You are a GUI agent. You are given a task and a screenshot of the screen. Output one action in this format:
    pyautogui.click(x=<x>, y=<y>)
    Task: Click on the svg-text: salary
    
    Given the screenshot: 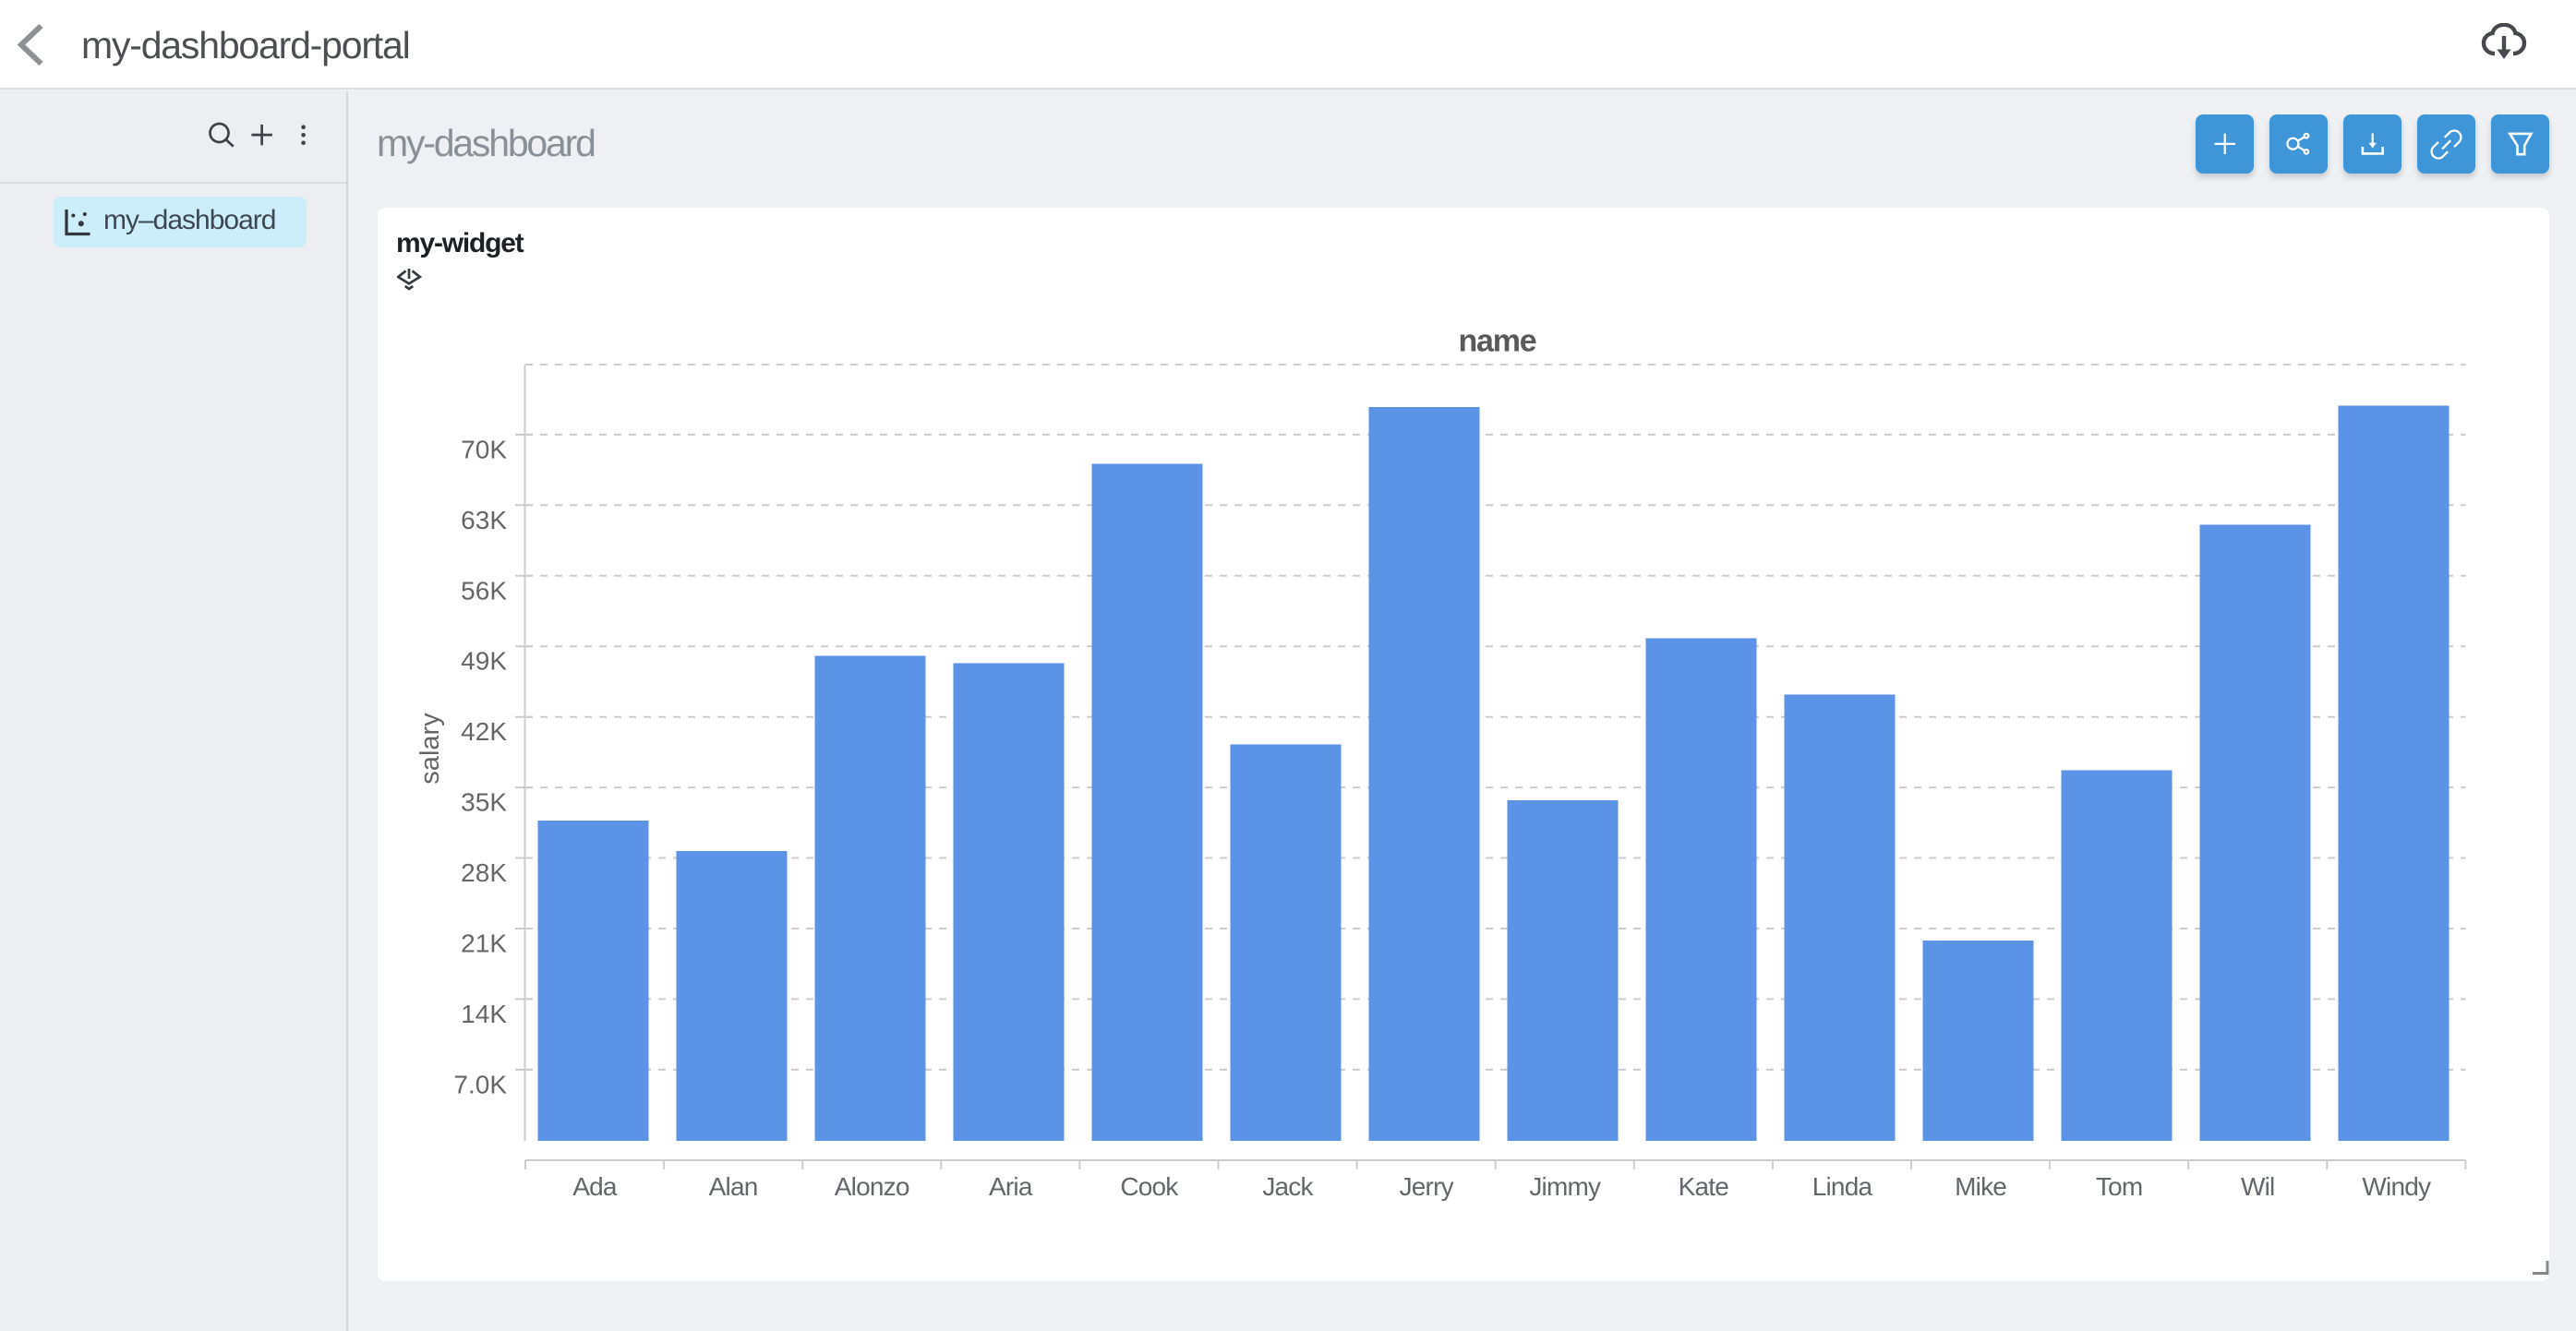 What is the action you would take?
    pyautogui.click(x=430, y=749)
    